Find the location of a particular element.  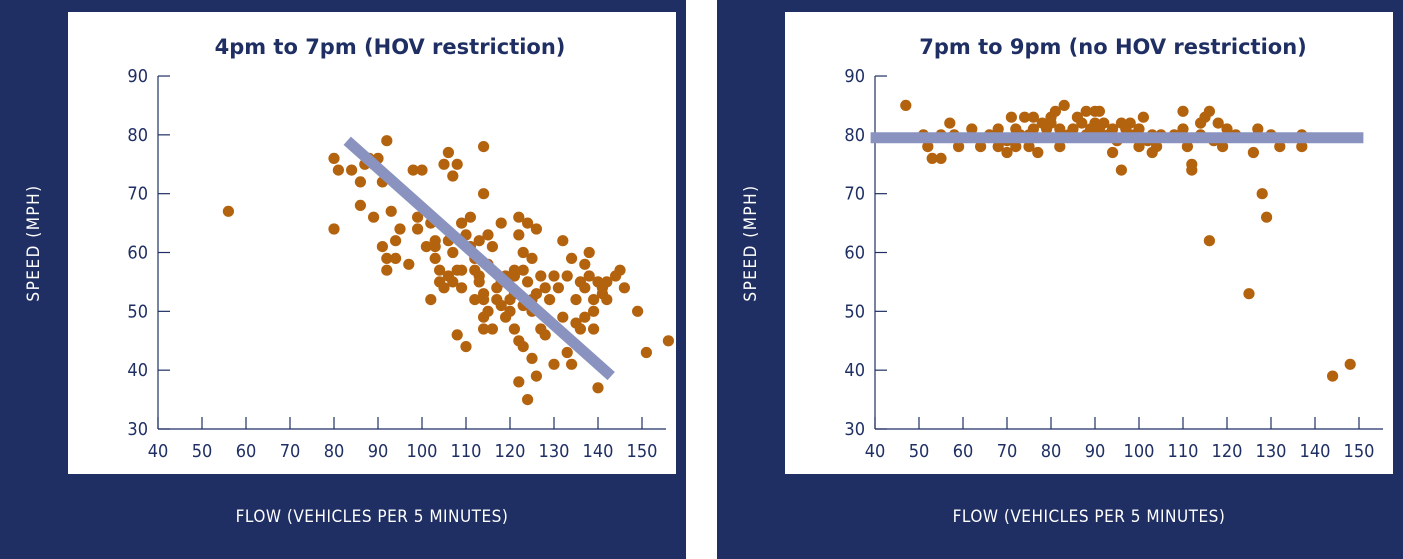

y-tick-label: 90 is located at coordinates (854, 76).